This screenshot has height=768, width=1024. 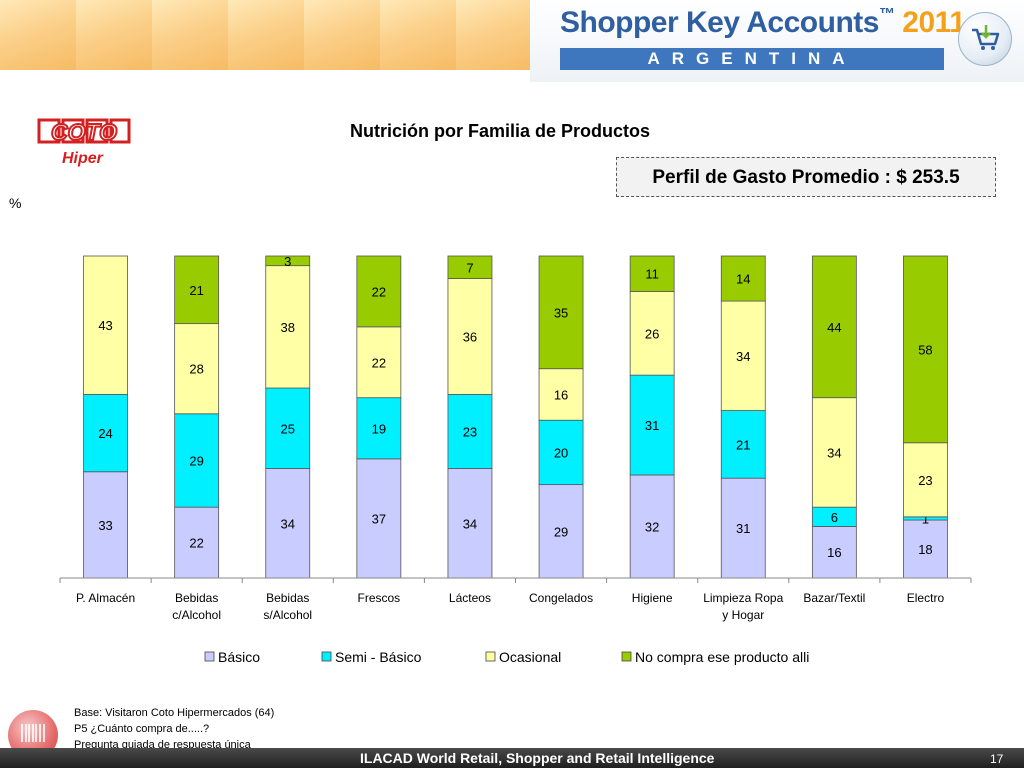 I want to click on bar-value-label: 18, so click(x=925, y=549).